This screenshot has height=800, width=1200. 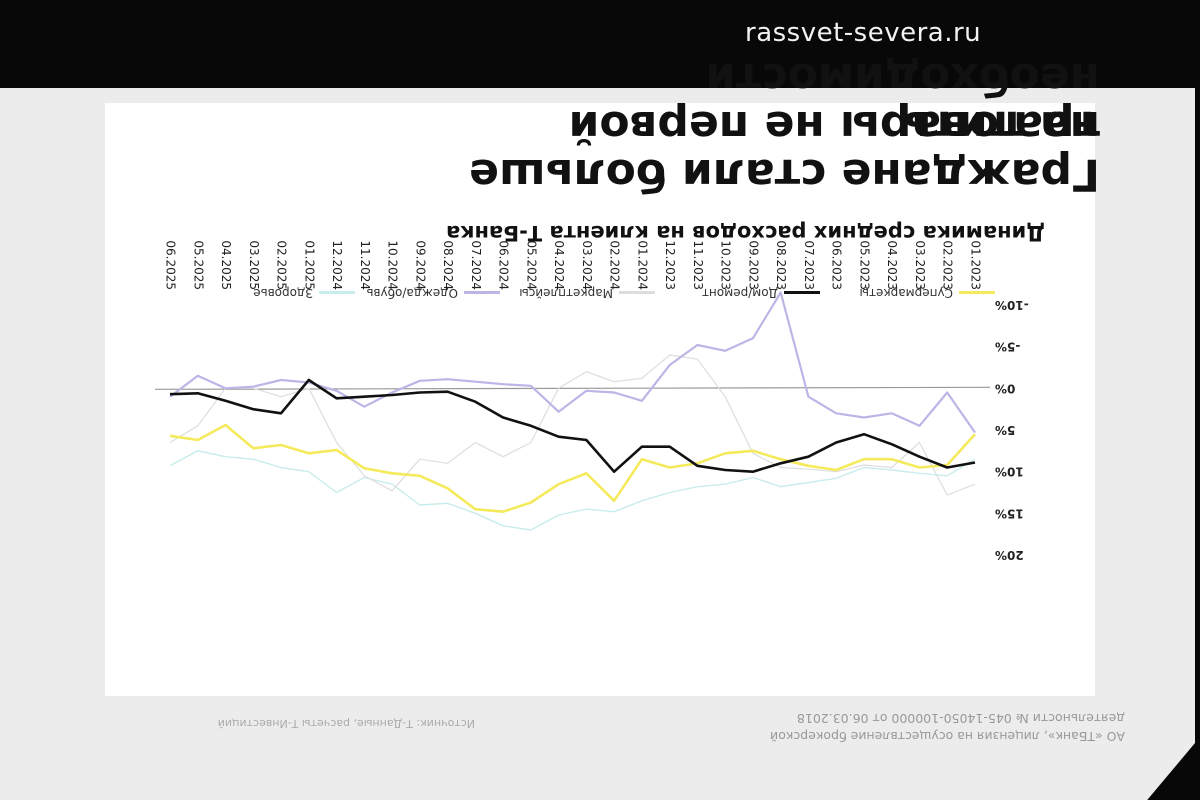 I want to click on series-line-supermarkets, so click(x=572, y=468).